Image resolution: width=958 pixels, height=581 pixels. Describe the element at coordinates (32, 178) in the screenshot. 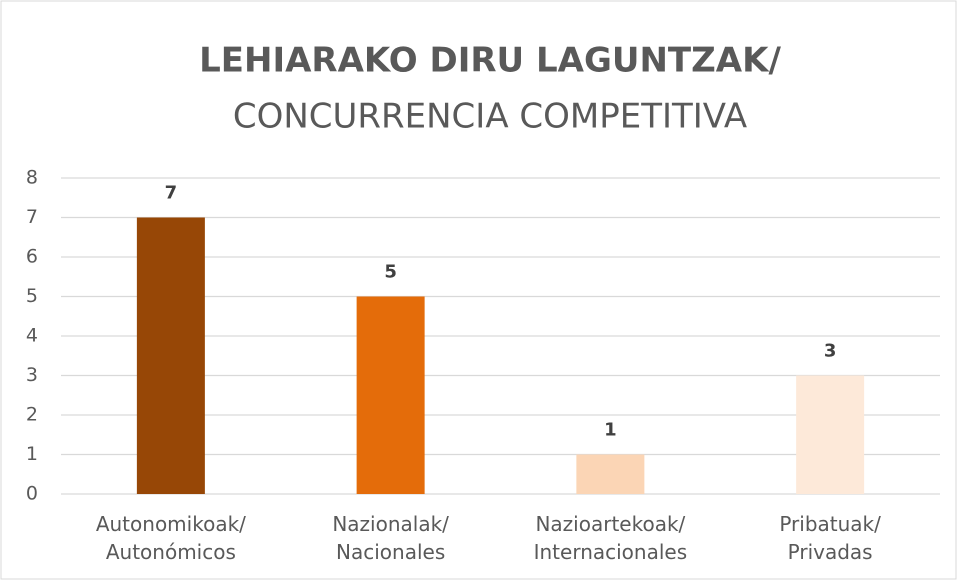

I see `y-tick-label: 8` at that location.